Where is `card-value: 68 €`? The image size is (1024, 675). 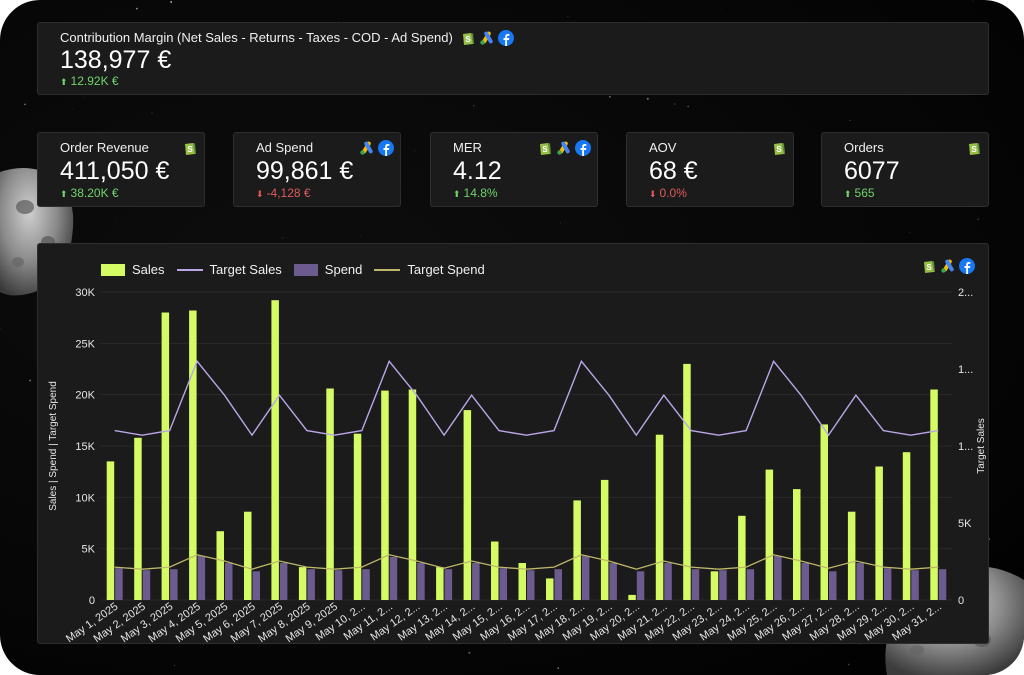
card-value: 68 € is located at coordinates (673, 171).